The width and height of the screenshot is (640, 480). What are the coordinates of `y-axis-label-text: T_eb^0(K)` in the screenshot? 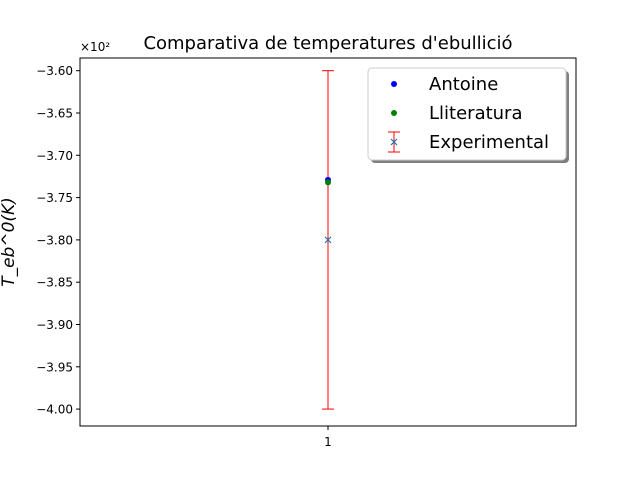 It's located at (9, 242).